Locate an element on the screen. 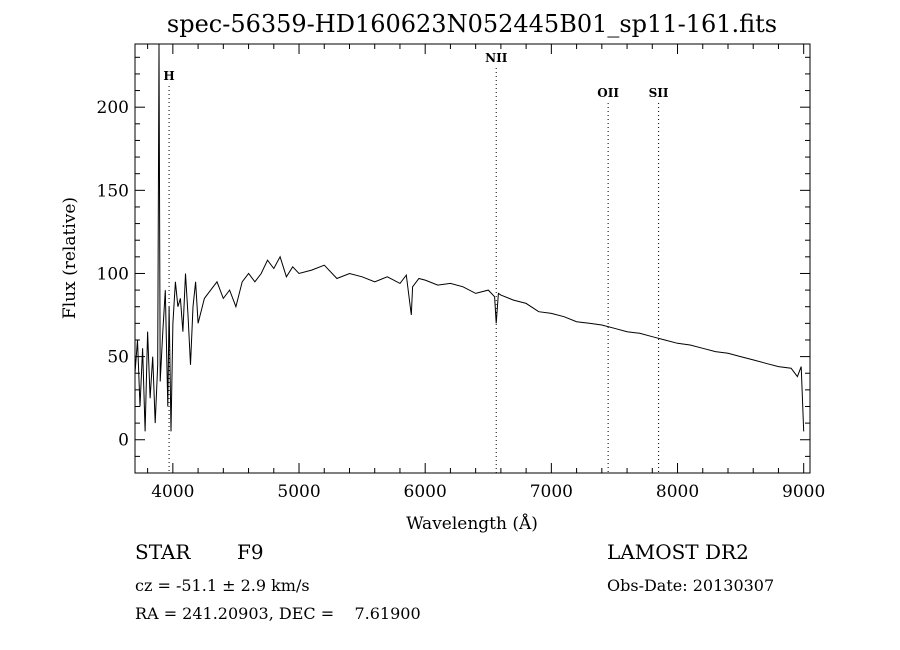  object-subclass: F9 is located at coordinates (250, 552).